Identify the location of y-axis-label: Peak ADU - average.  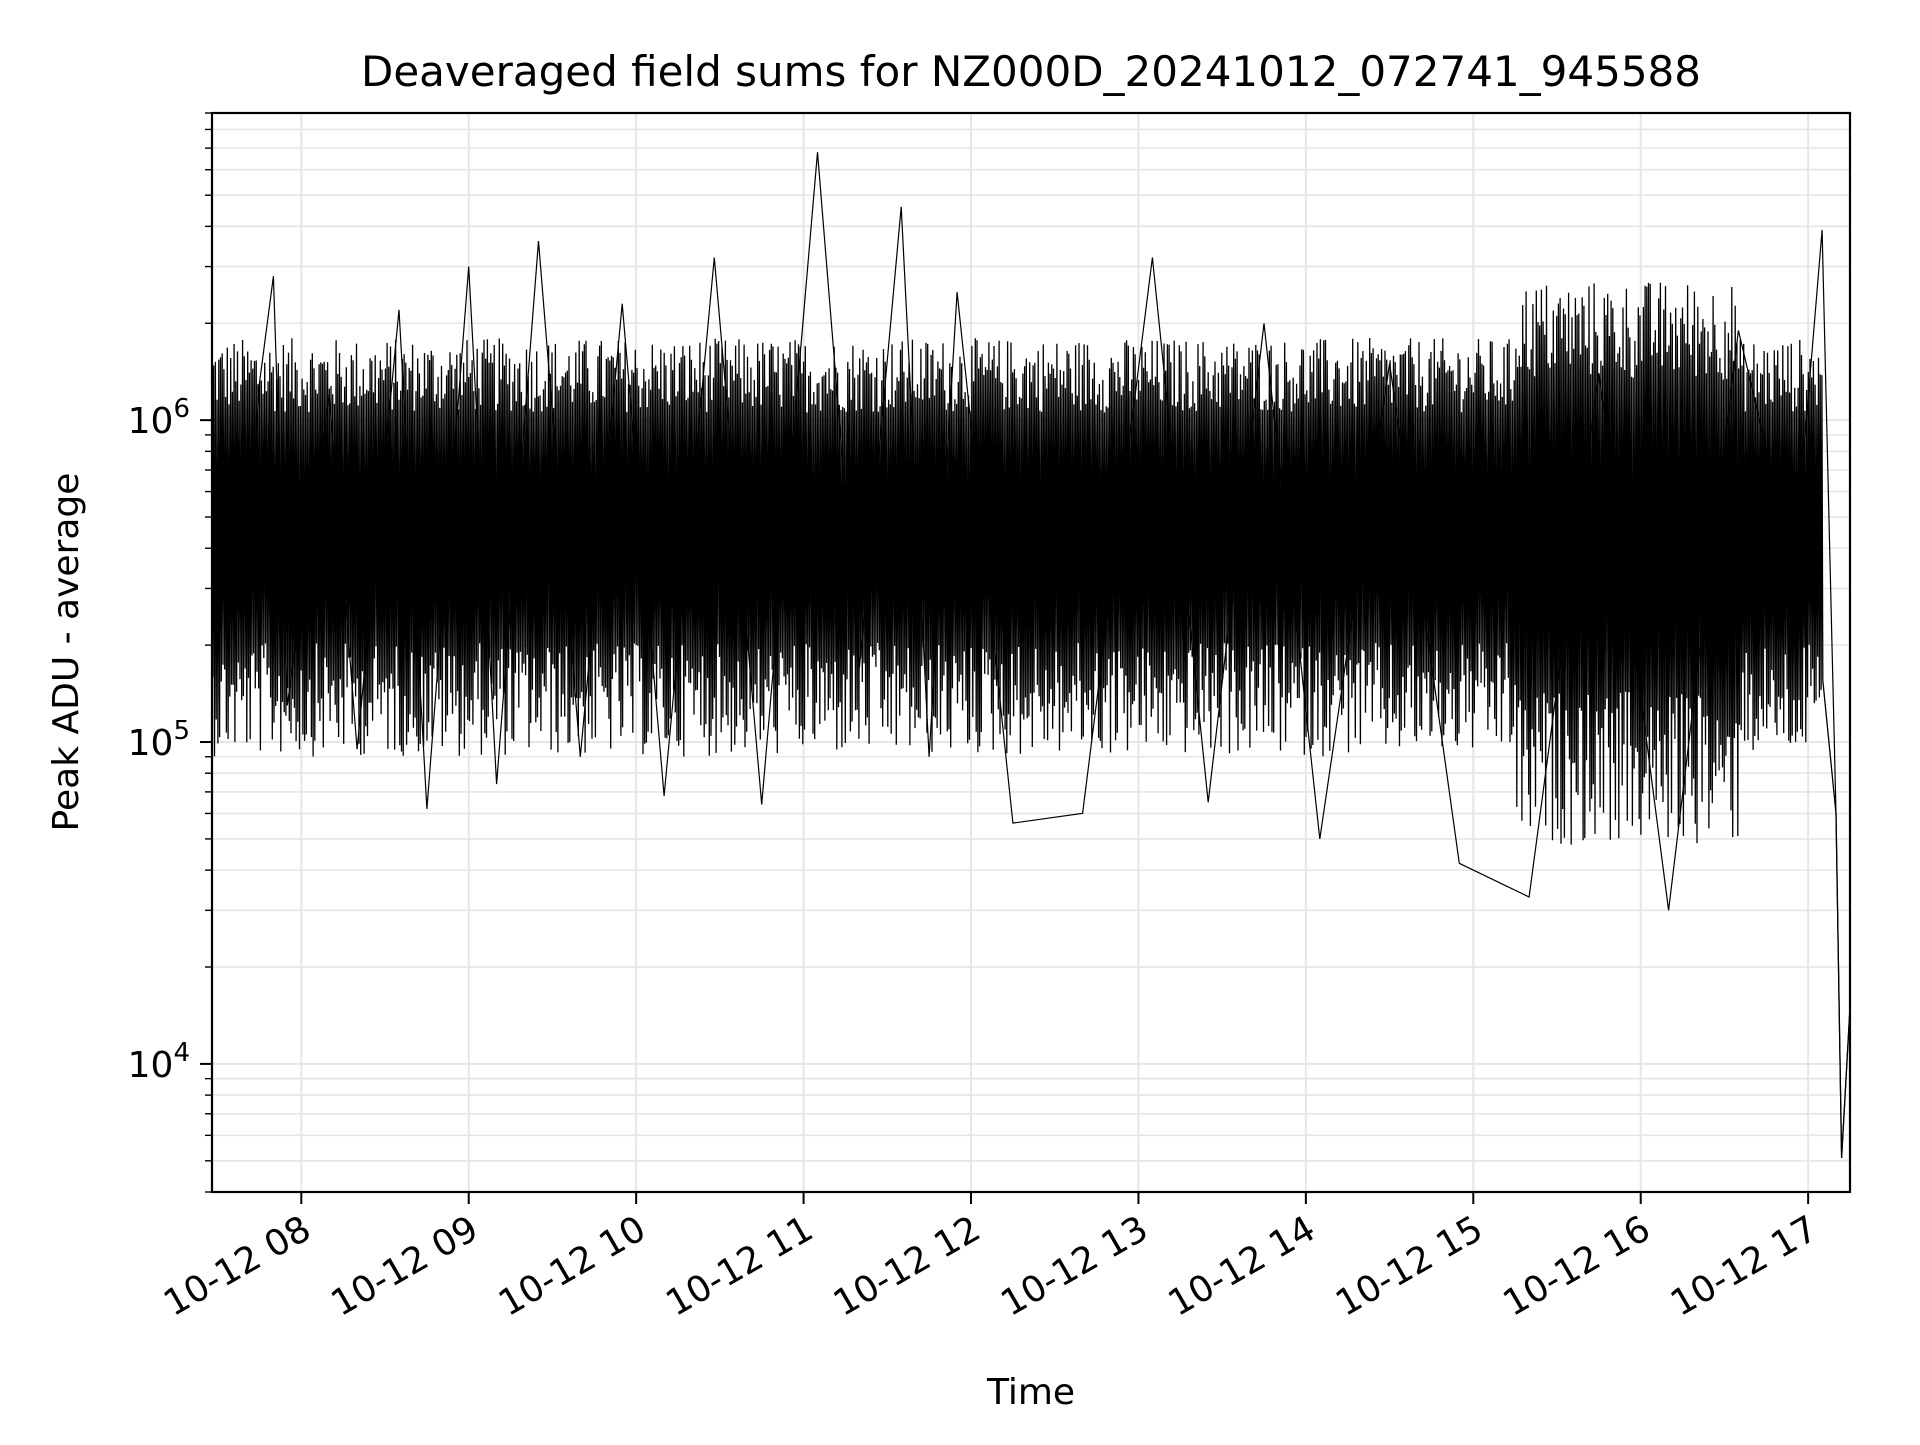
(66, 652).